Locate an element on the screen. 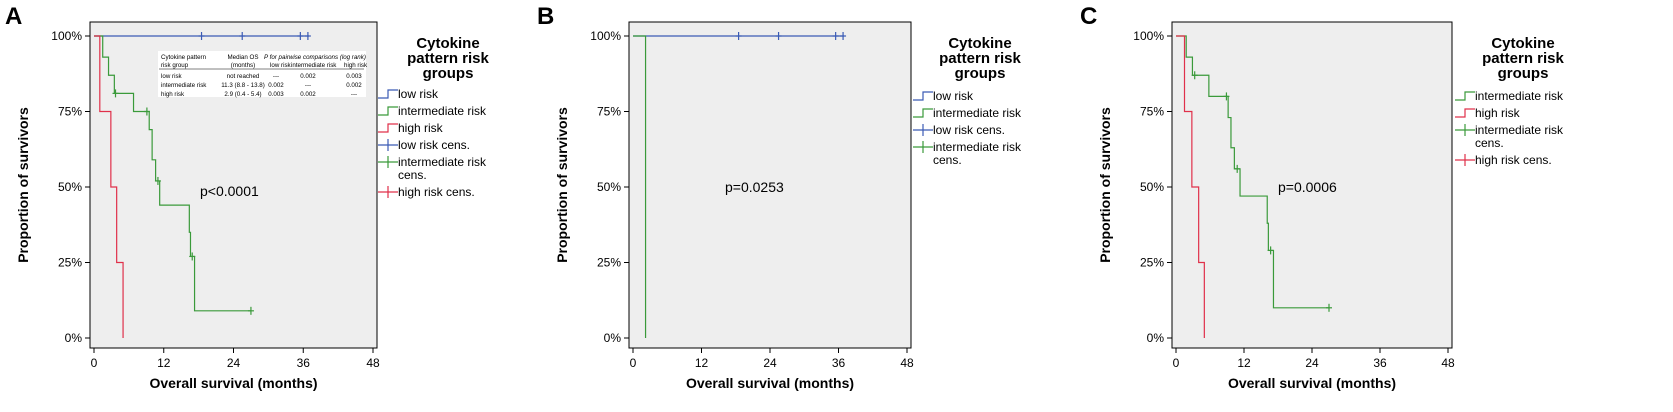  x-axis-label: Overall survival (months) is located at coordinates (1312, 383).